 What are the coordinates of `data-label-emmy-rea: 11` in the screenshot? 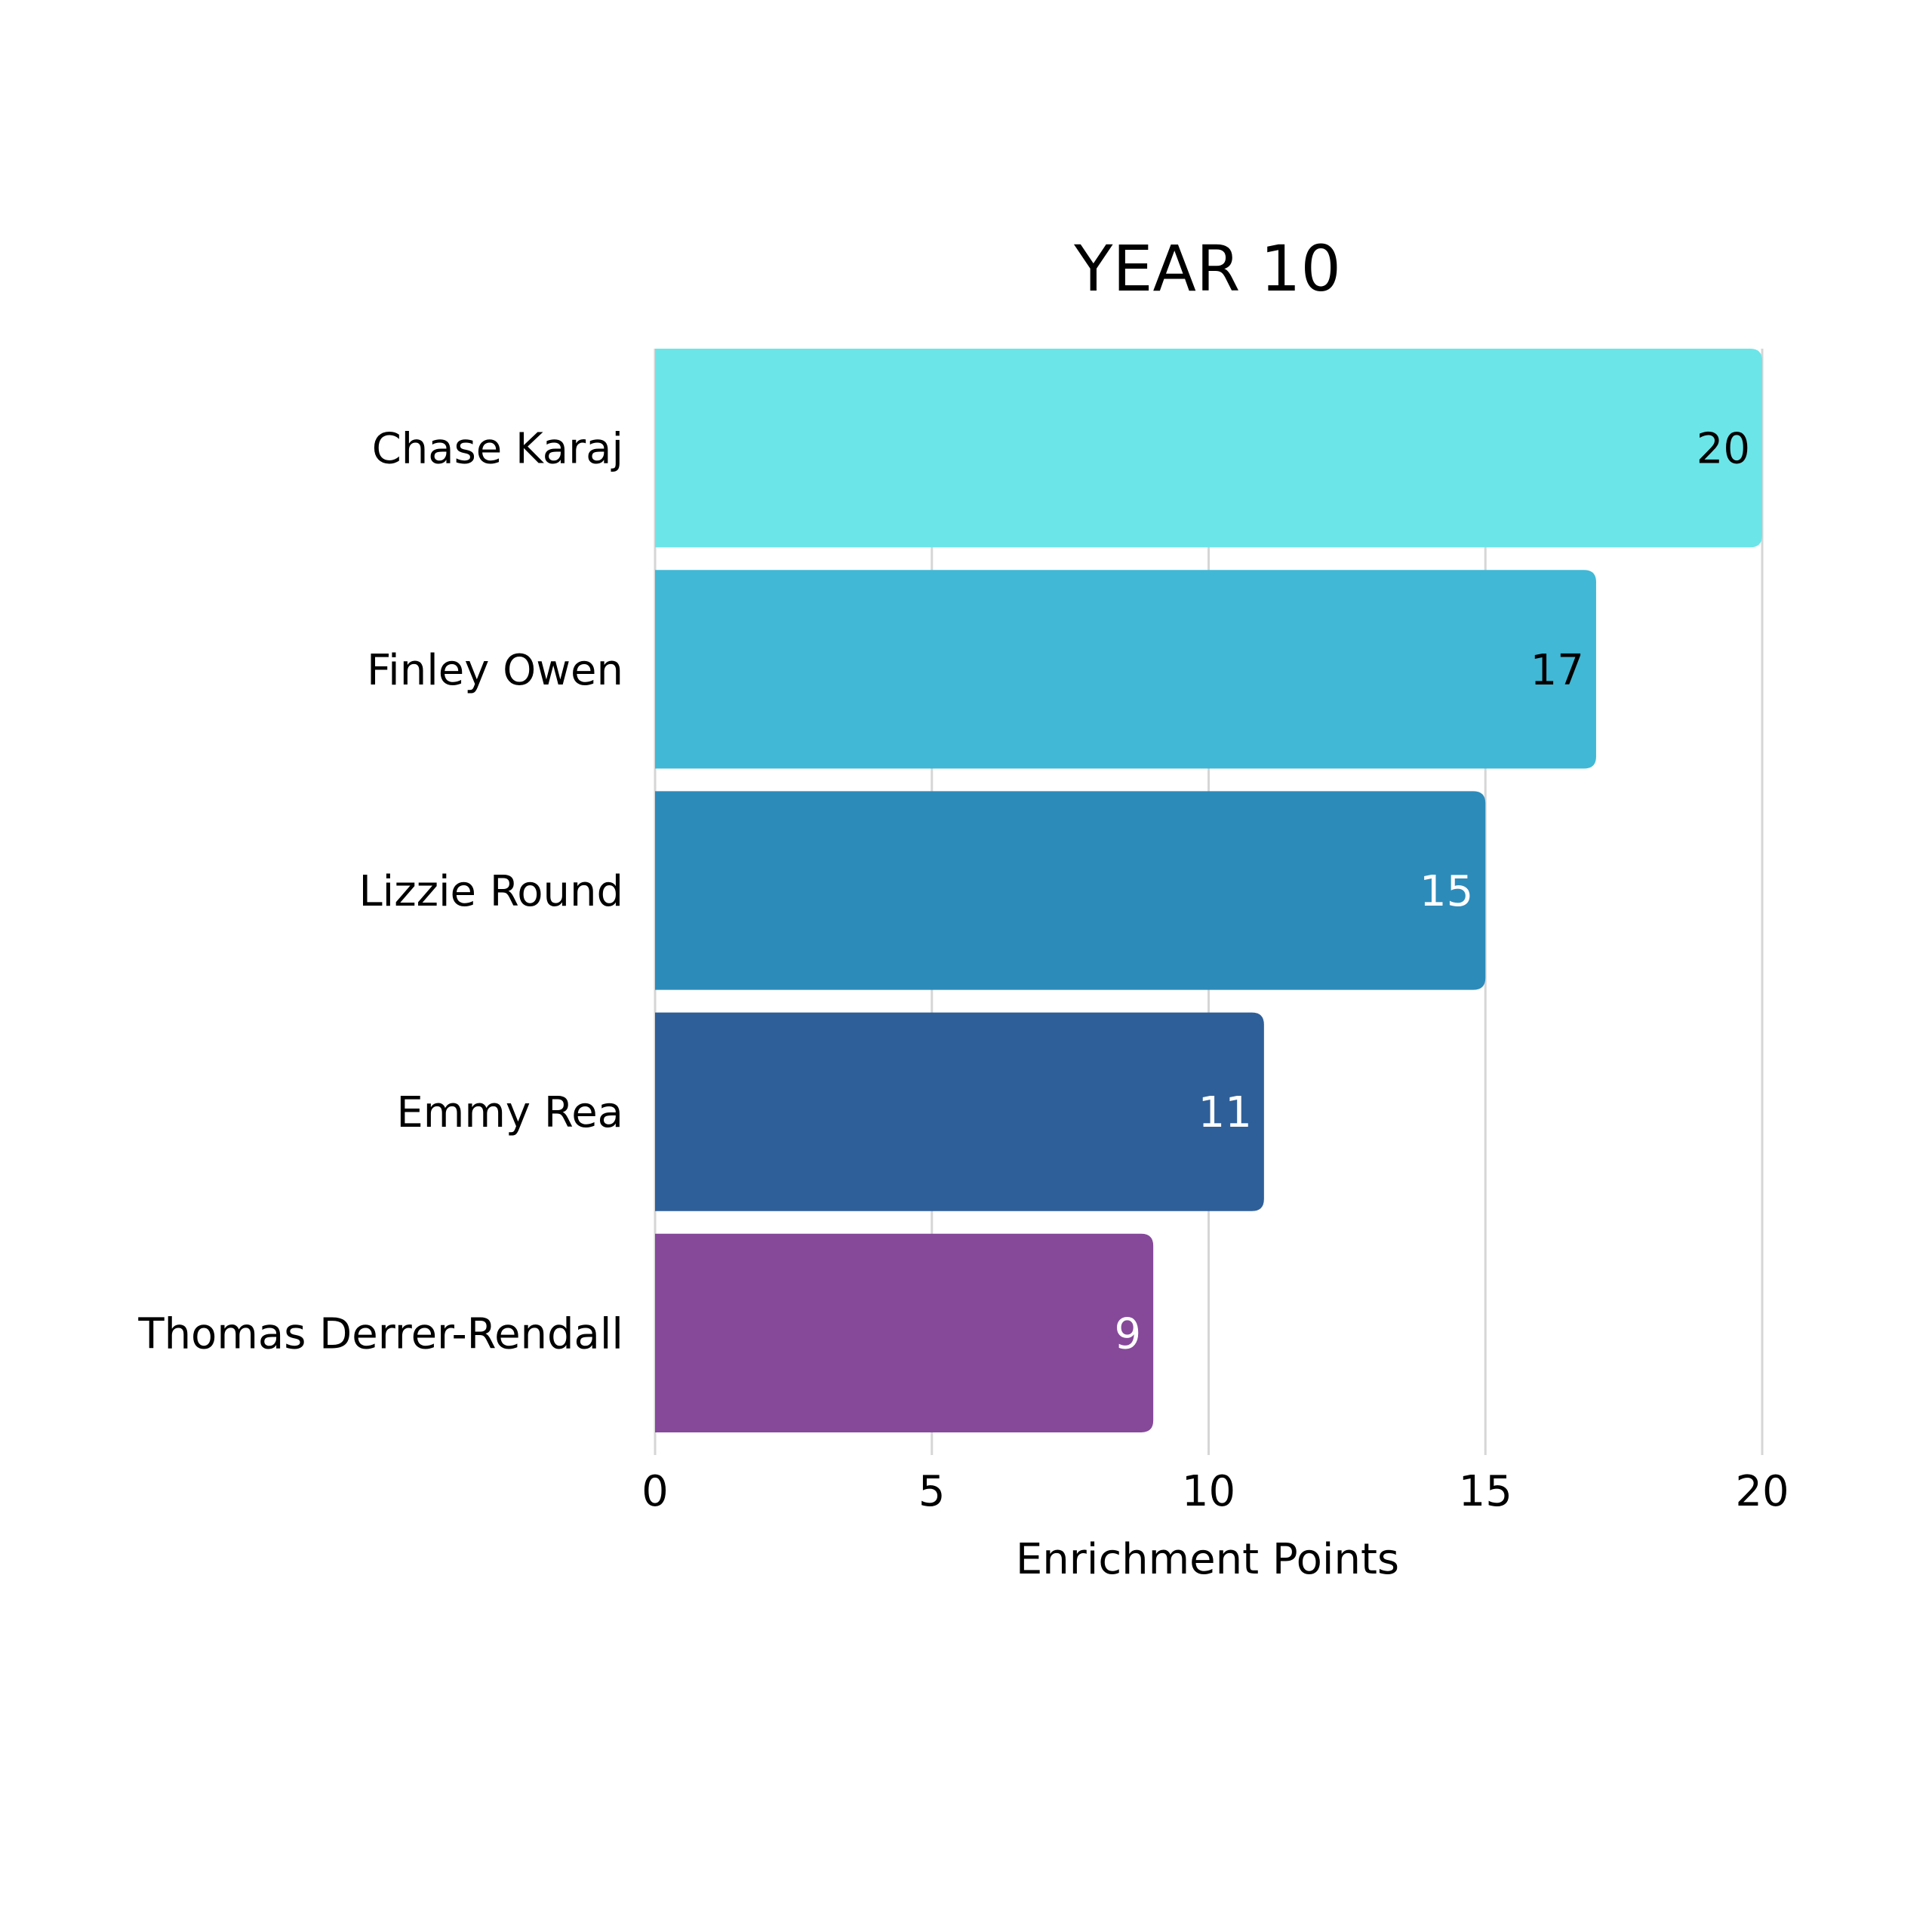 It's located at (1225, 1112).